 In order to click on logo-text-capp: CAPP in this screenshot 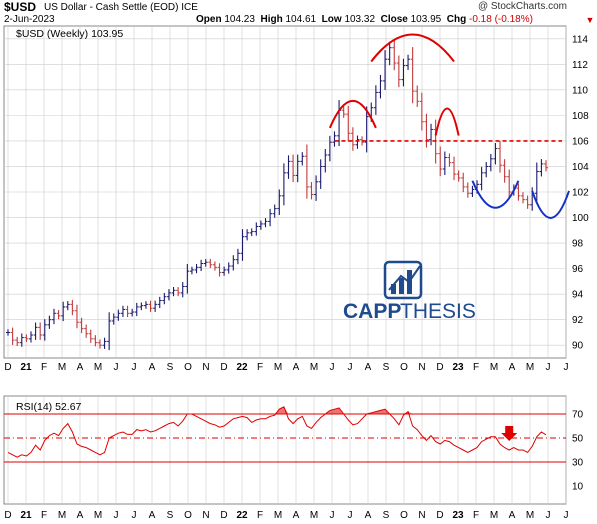, I will do `click(372, 311)`.